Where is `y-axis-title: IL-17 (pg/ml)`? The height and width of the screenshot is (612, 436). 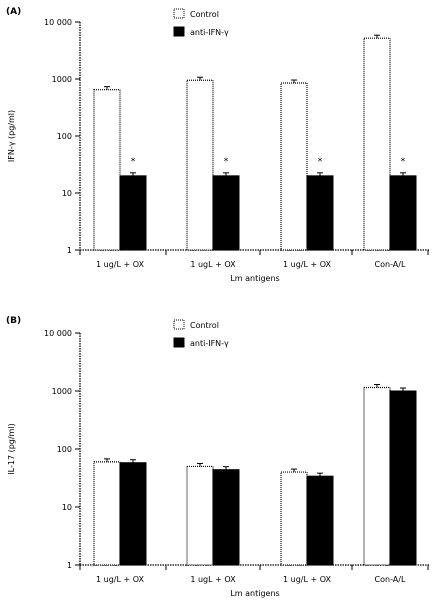 y-axis-title: IL-17 (pg/ml) is located at coordinates (11, 448).